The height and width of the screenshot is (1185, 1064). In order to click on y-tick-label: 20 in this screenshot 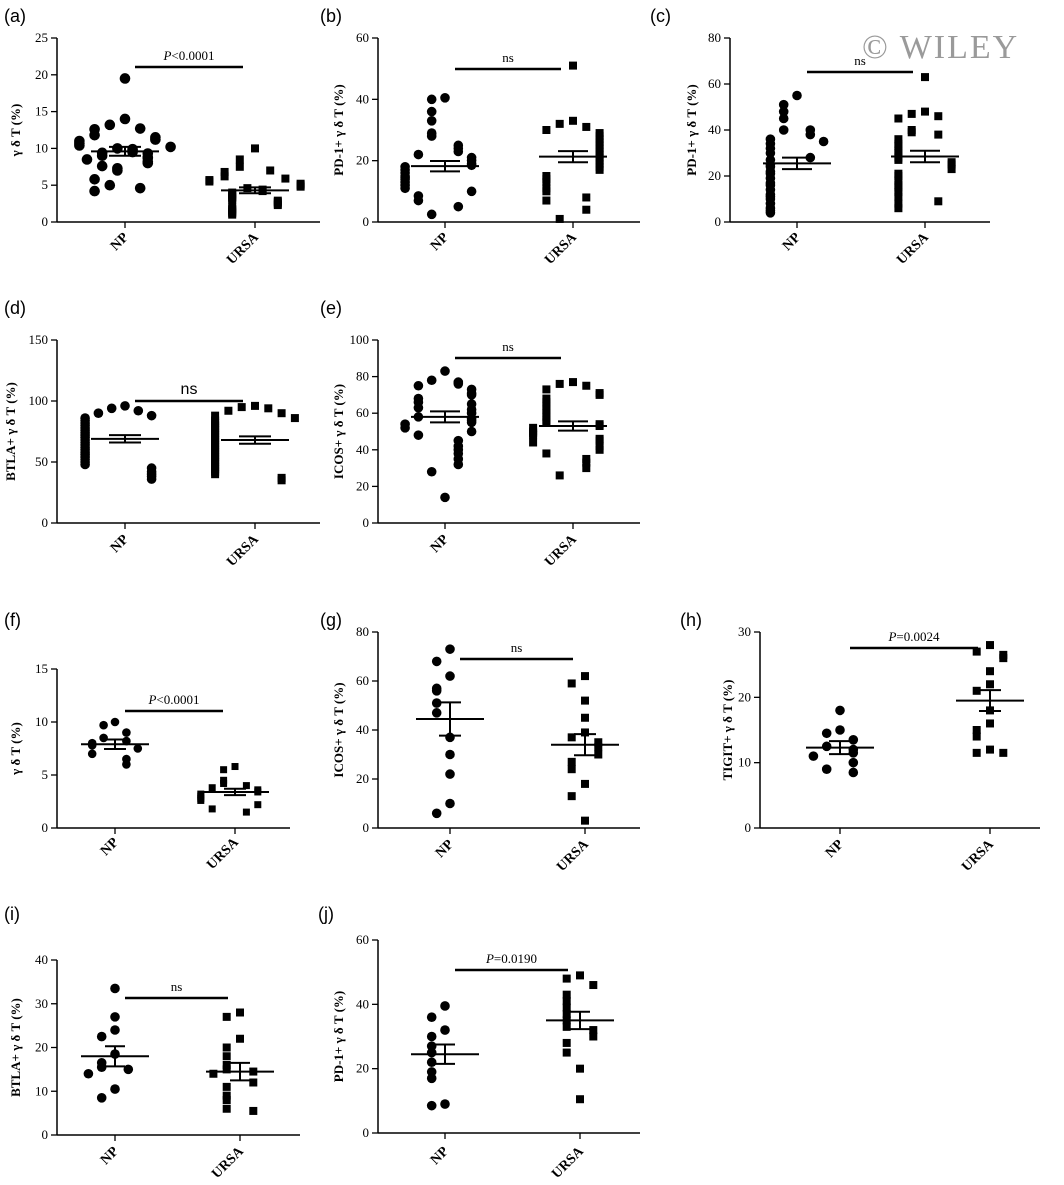, I will do `click(714, 175)`.